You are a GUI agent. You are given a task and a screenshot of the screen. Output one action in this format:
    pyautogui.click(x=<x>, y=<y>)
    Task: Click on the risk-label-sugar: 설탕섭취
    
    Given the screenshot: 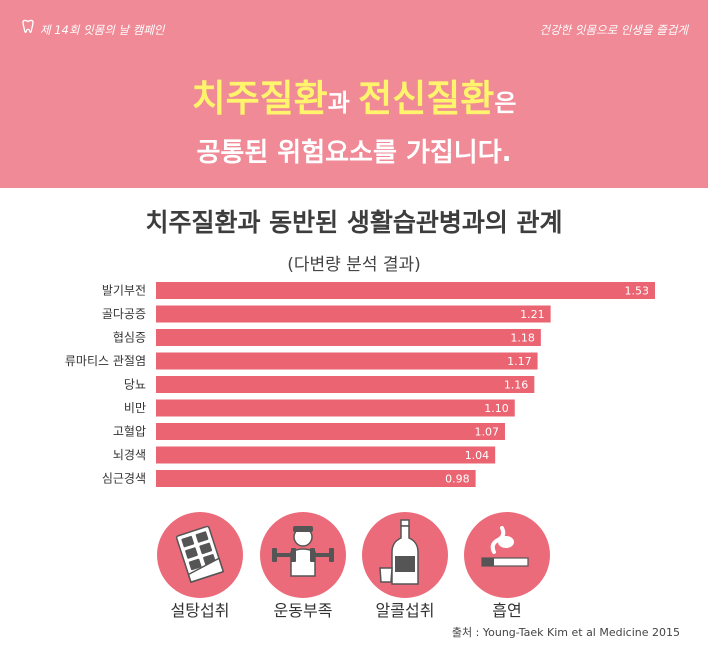 What is the action you would take?
    pyautogui.click(x=200, y=610)
    